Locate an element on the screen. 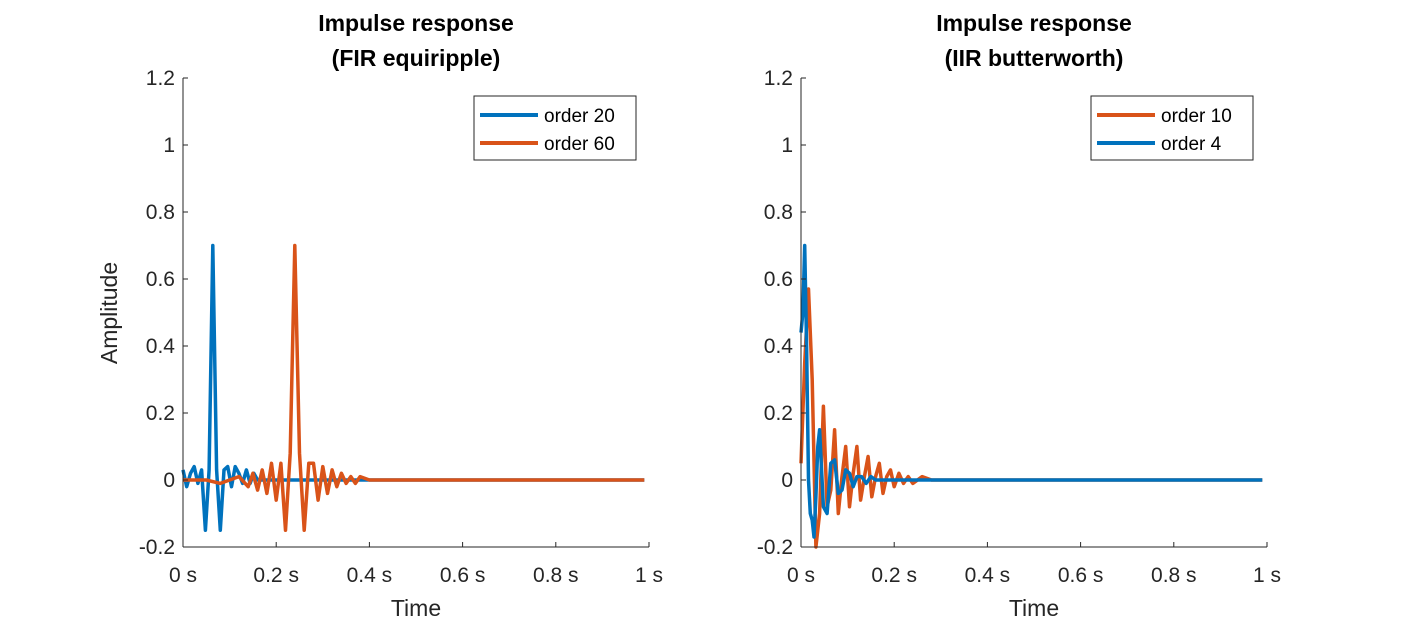 Image resolution: width=1406 pixels, height=625 pixels. y-axis-label: Amplitude is located at coordinates (109, 313).